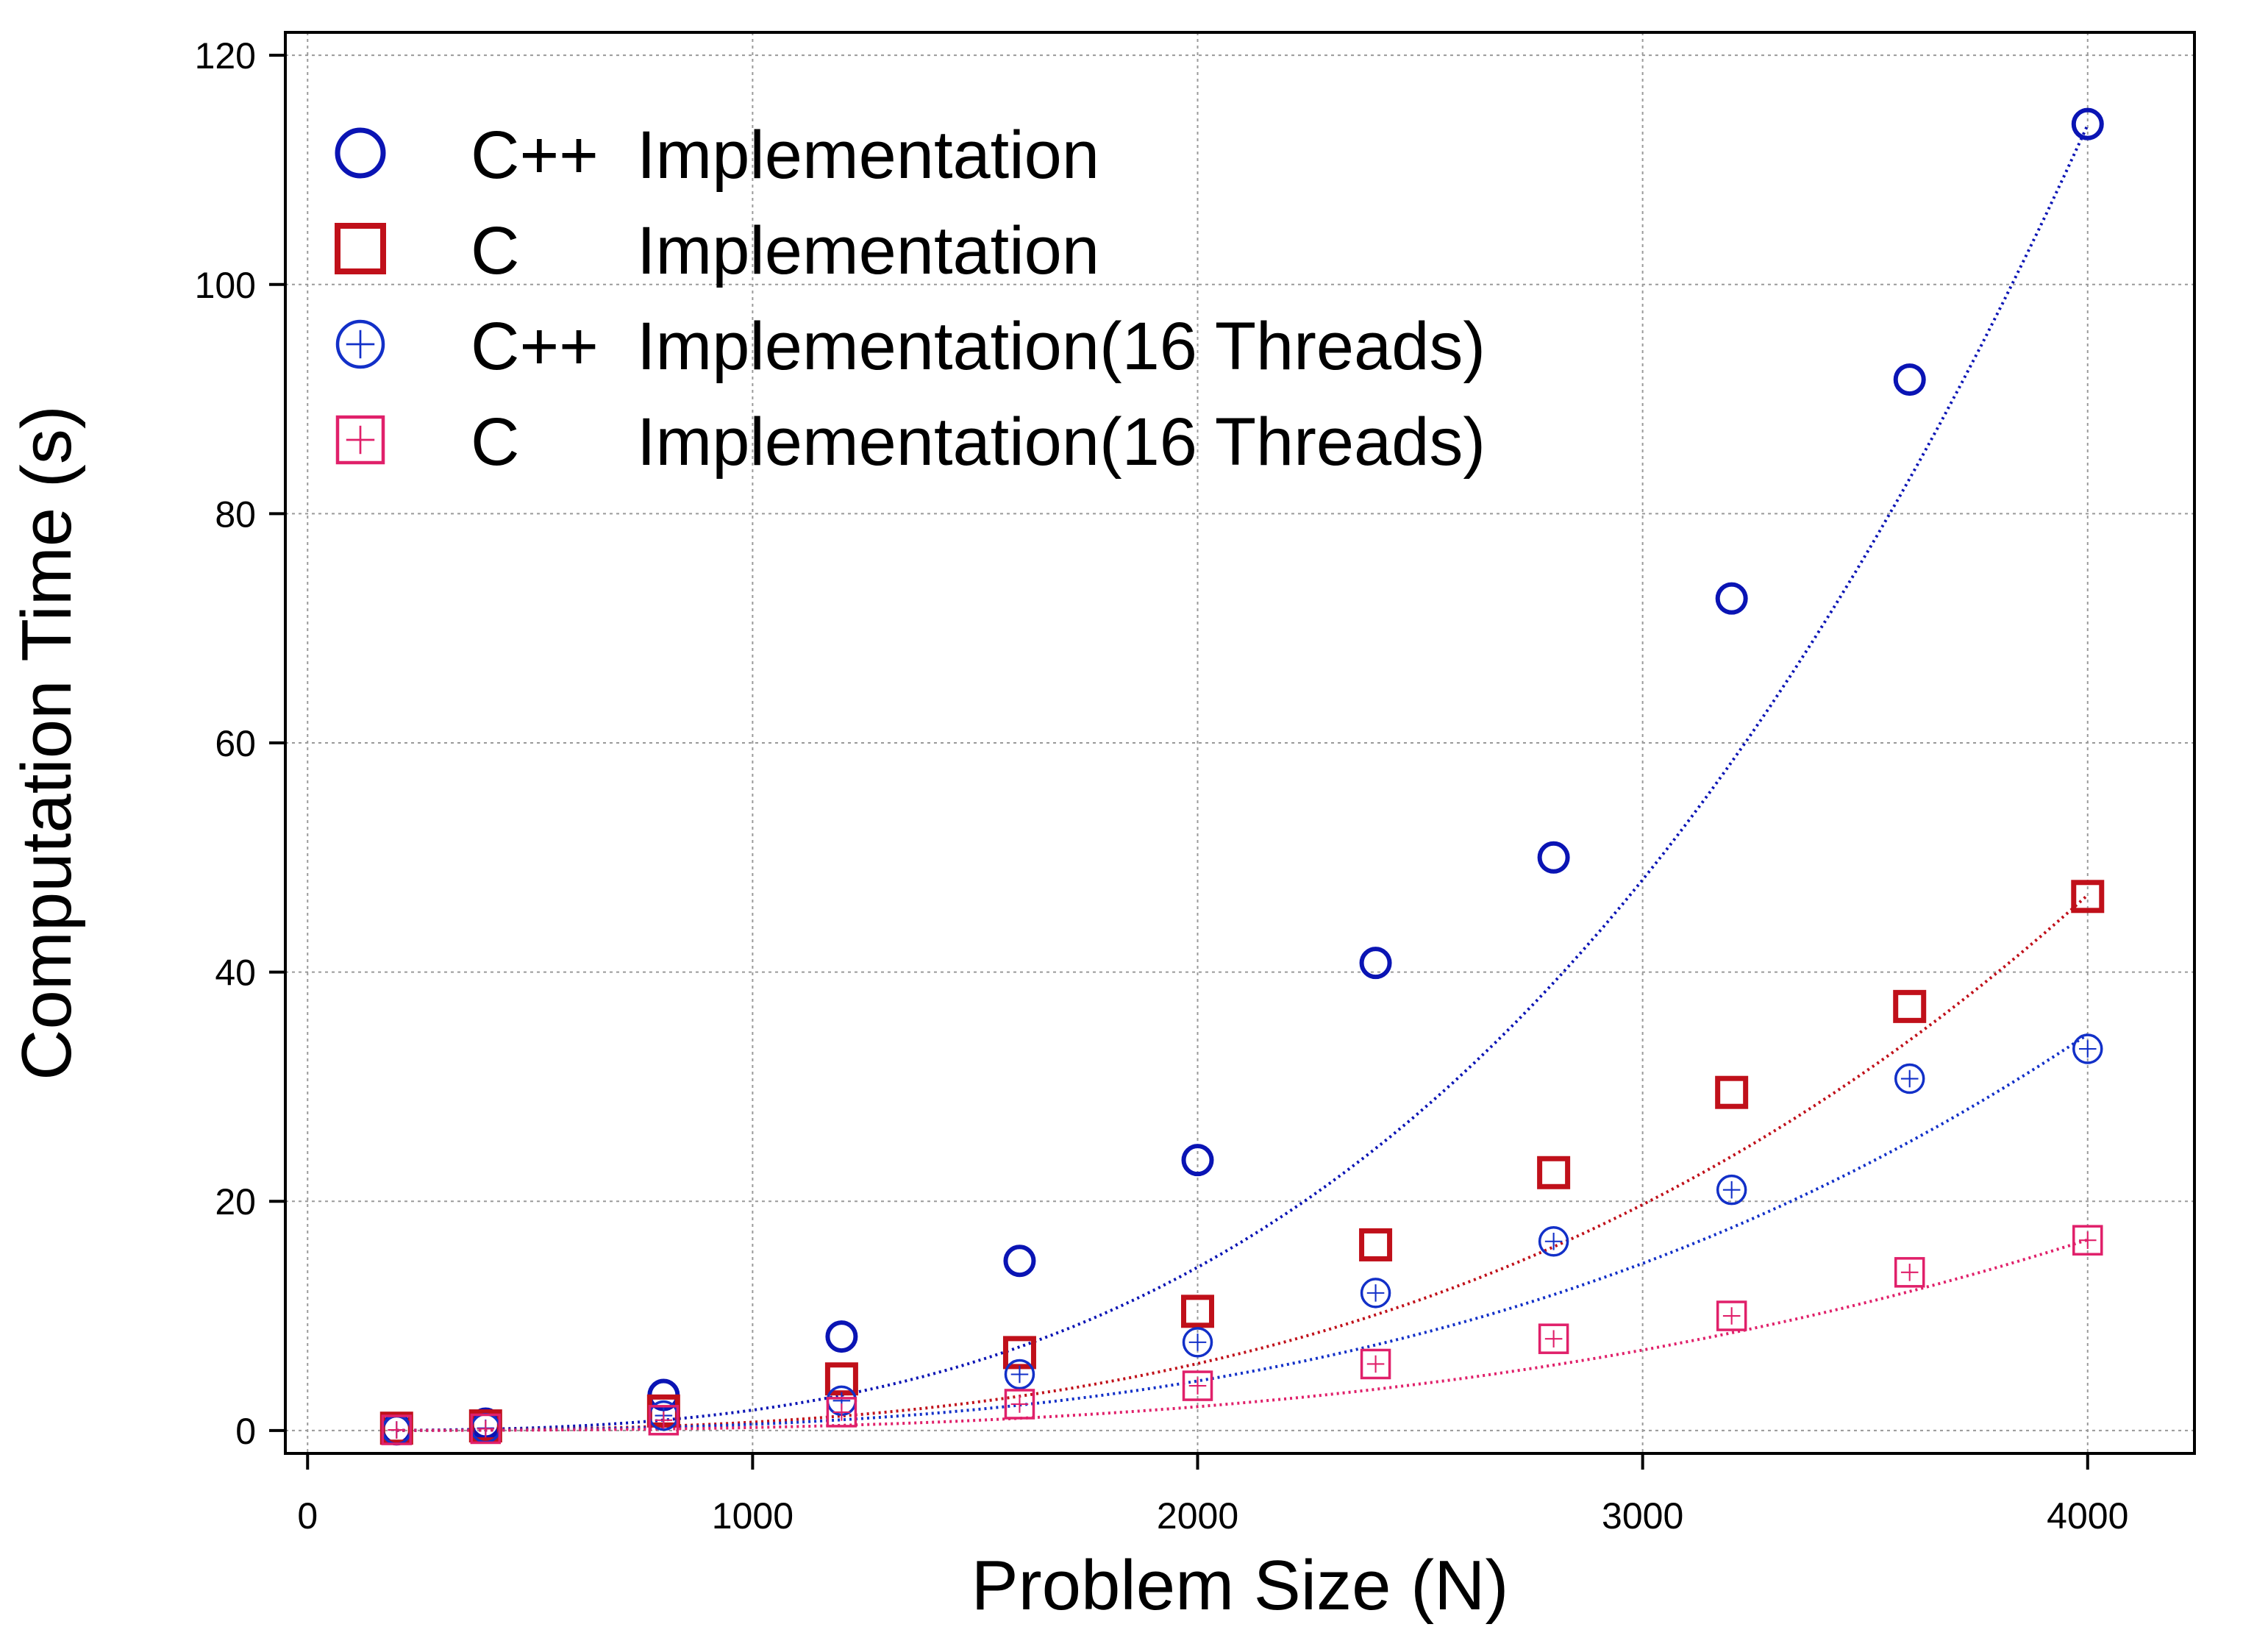 This screenshot has height=1627, width=2268. Describe the element at coordinates (307, 1516) in the screenshot. I see `x-tick-label: 0` at that location.